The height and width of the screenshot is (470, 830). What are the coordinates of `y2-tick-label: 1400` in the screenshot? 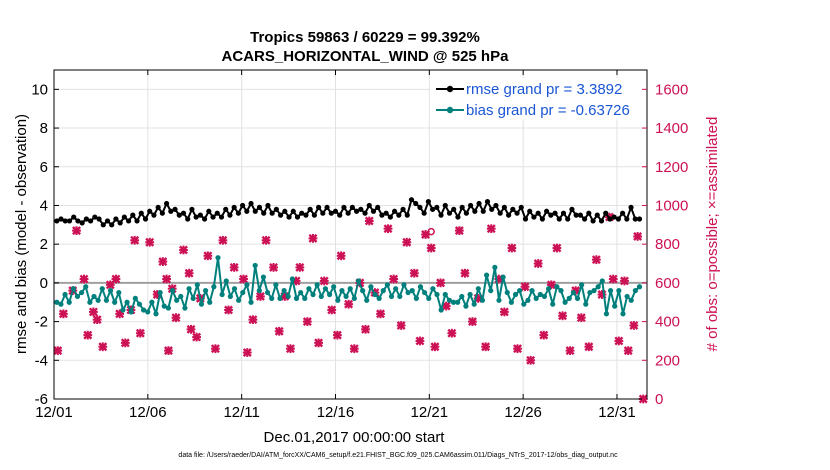 It's located at (671, 128).